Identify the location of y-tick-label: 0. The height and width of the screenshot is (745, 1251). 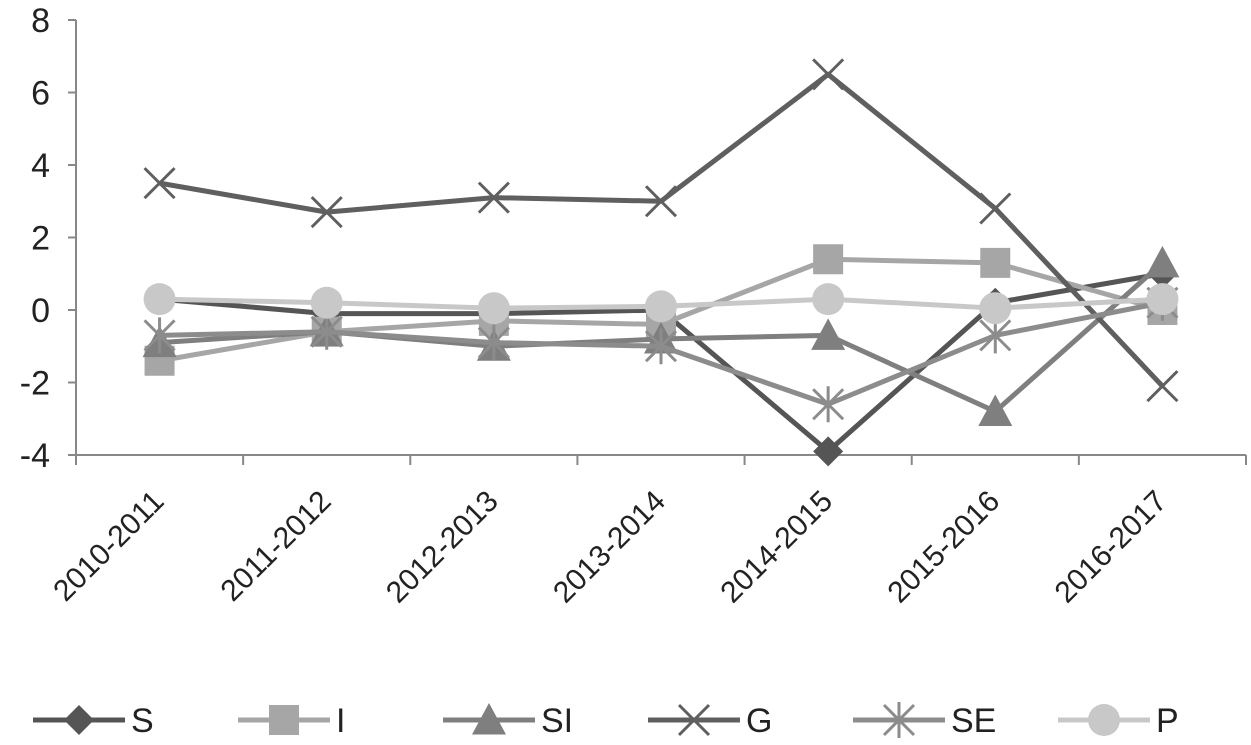
(40, 311).